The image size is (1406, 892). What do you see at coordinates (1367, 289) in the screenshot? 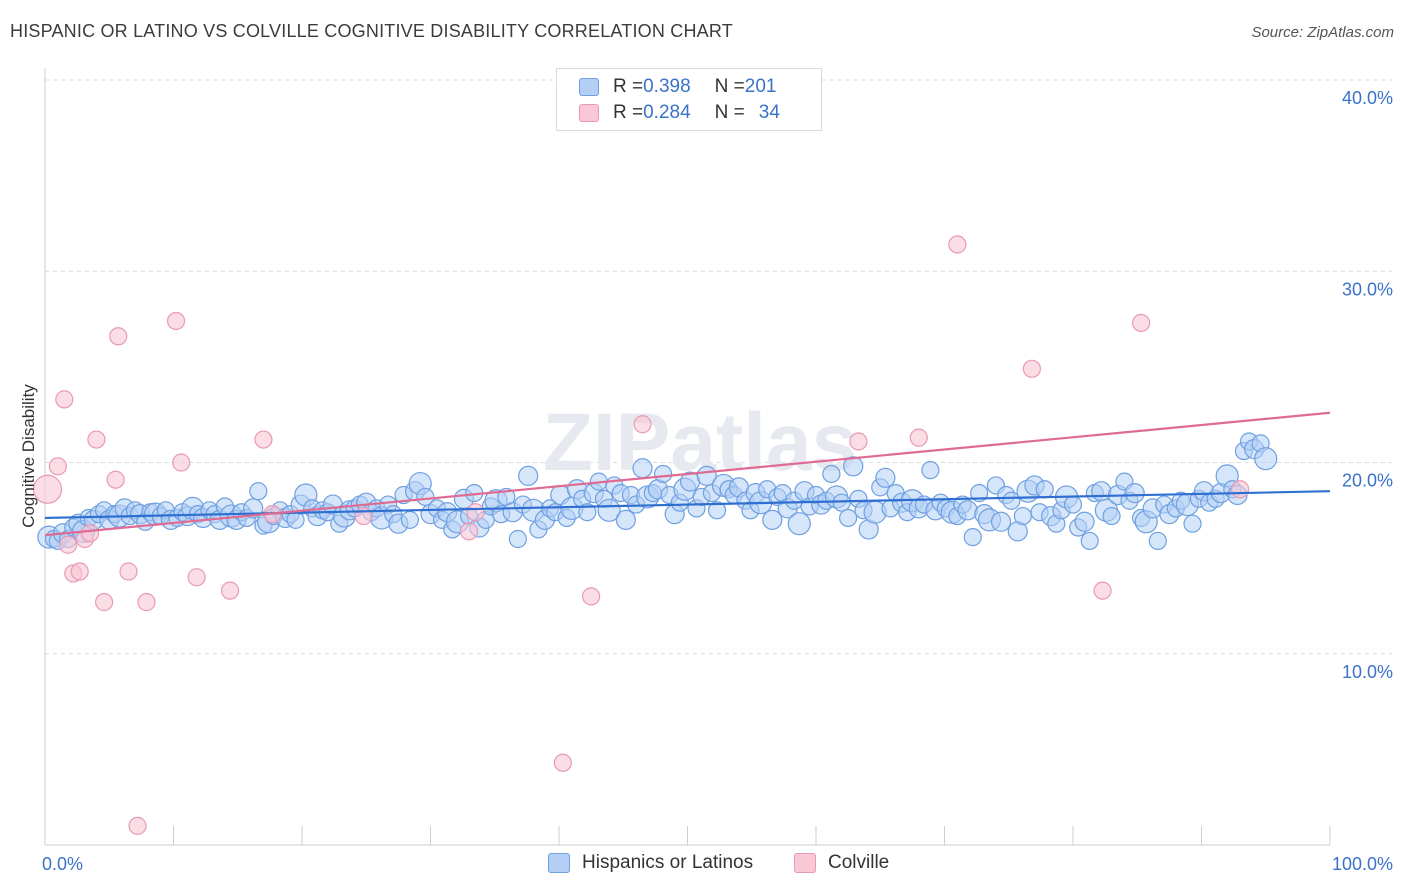
I see `y-tick-label: 30.0%` at bounding box center [1367, 289].